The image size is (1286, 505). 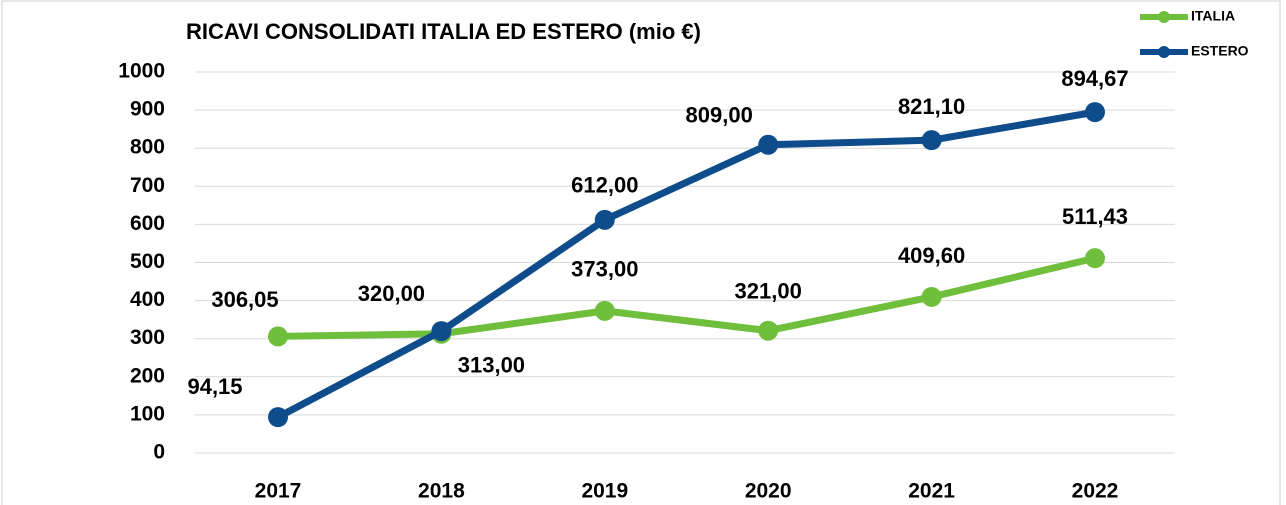 I want to click on x-tick-label: 2018, so click(x=441, y=491).